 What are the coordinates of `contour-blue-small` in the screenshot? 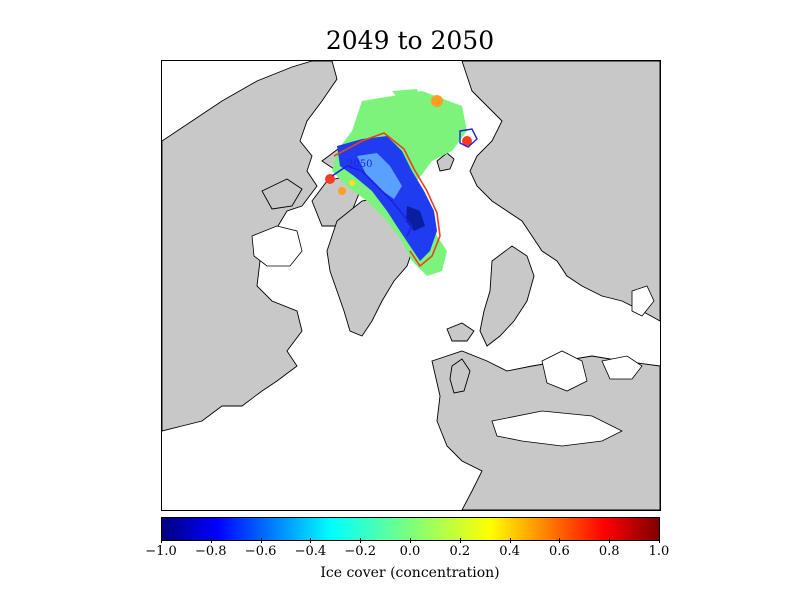 It's located at (468, 138).